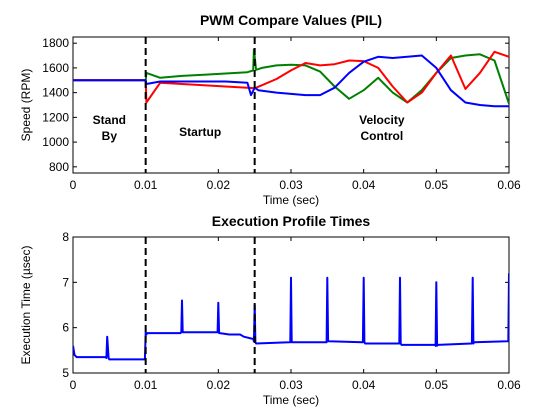 Image resolution: width=560 pixels, height=420 pixels. I want to click on phase-annotation: Velocity, so click(382, 120).